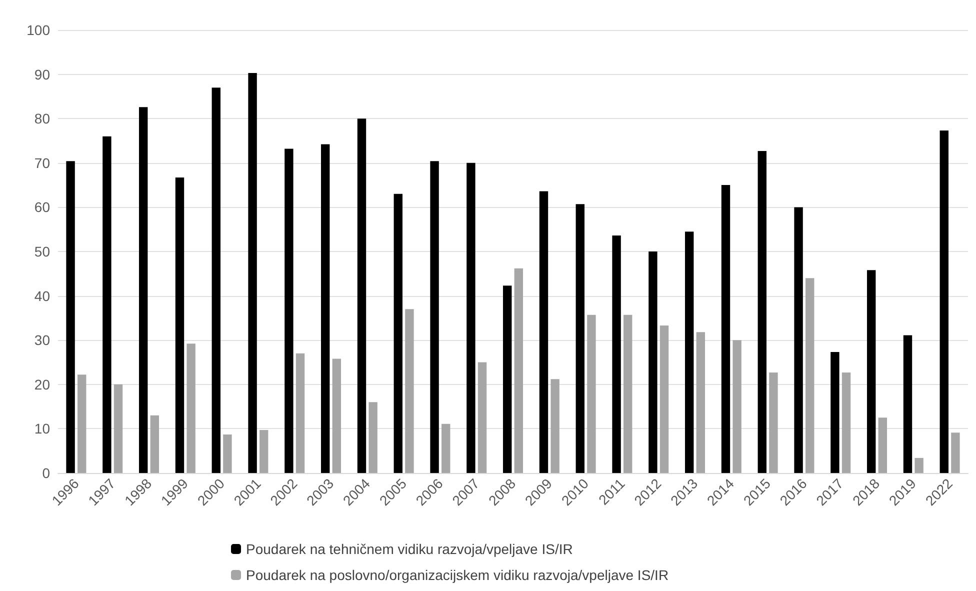 The width and height of the screenshot is (976, 591). What do you see at coordinates (42, 340) in the screenshot?
I see `y-tick-label: 30` at bounding box center [42, 340].